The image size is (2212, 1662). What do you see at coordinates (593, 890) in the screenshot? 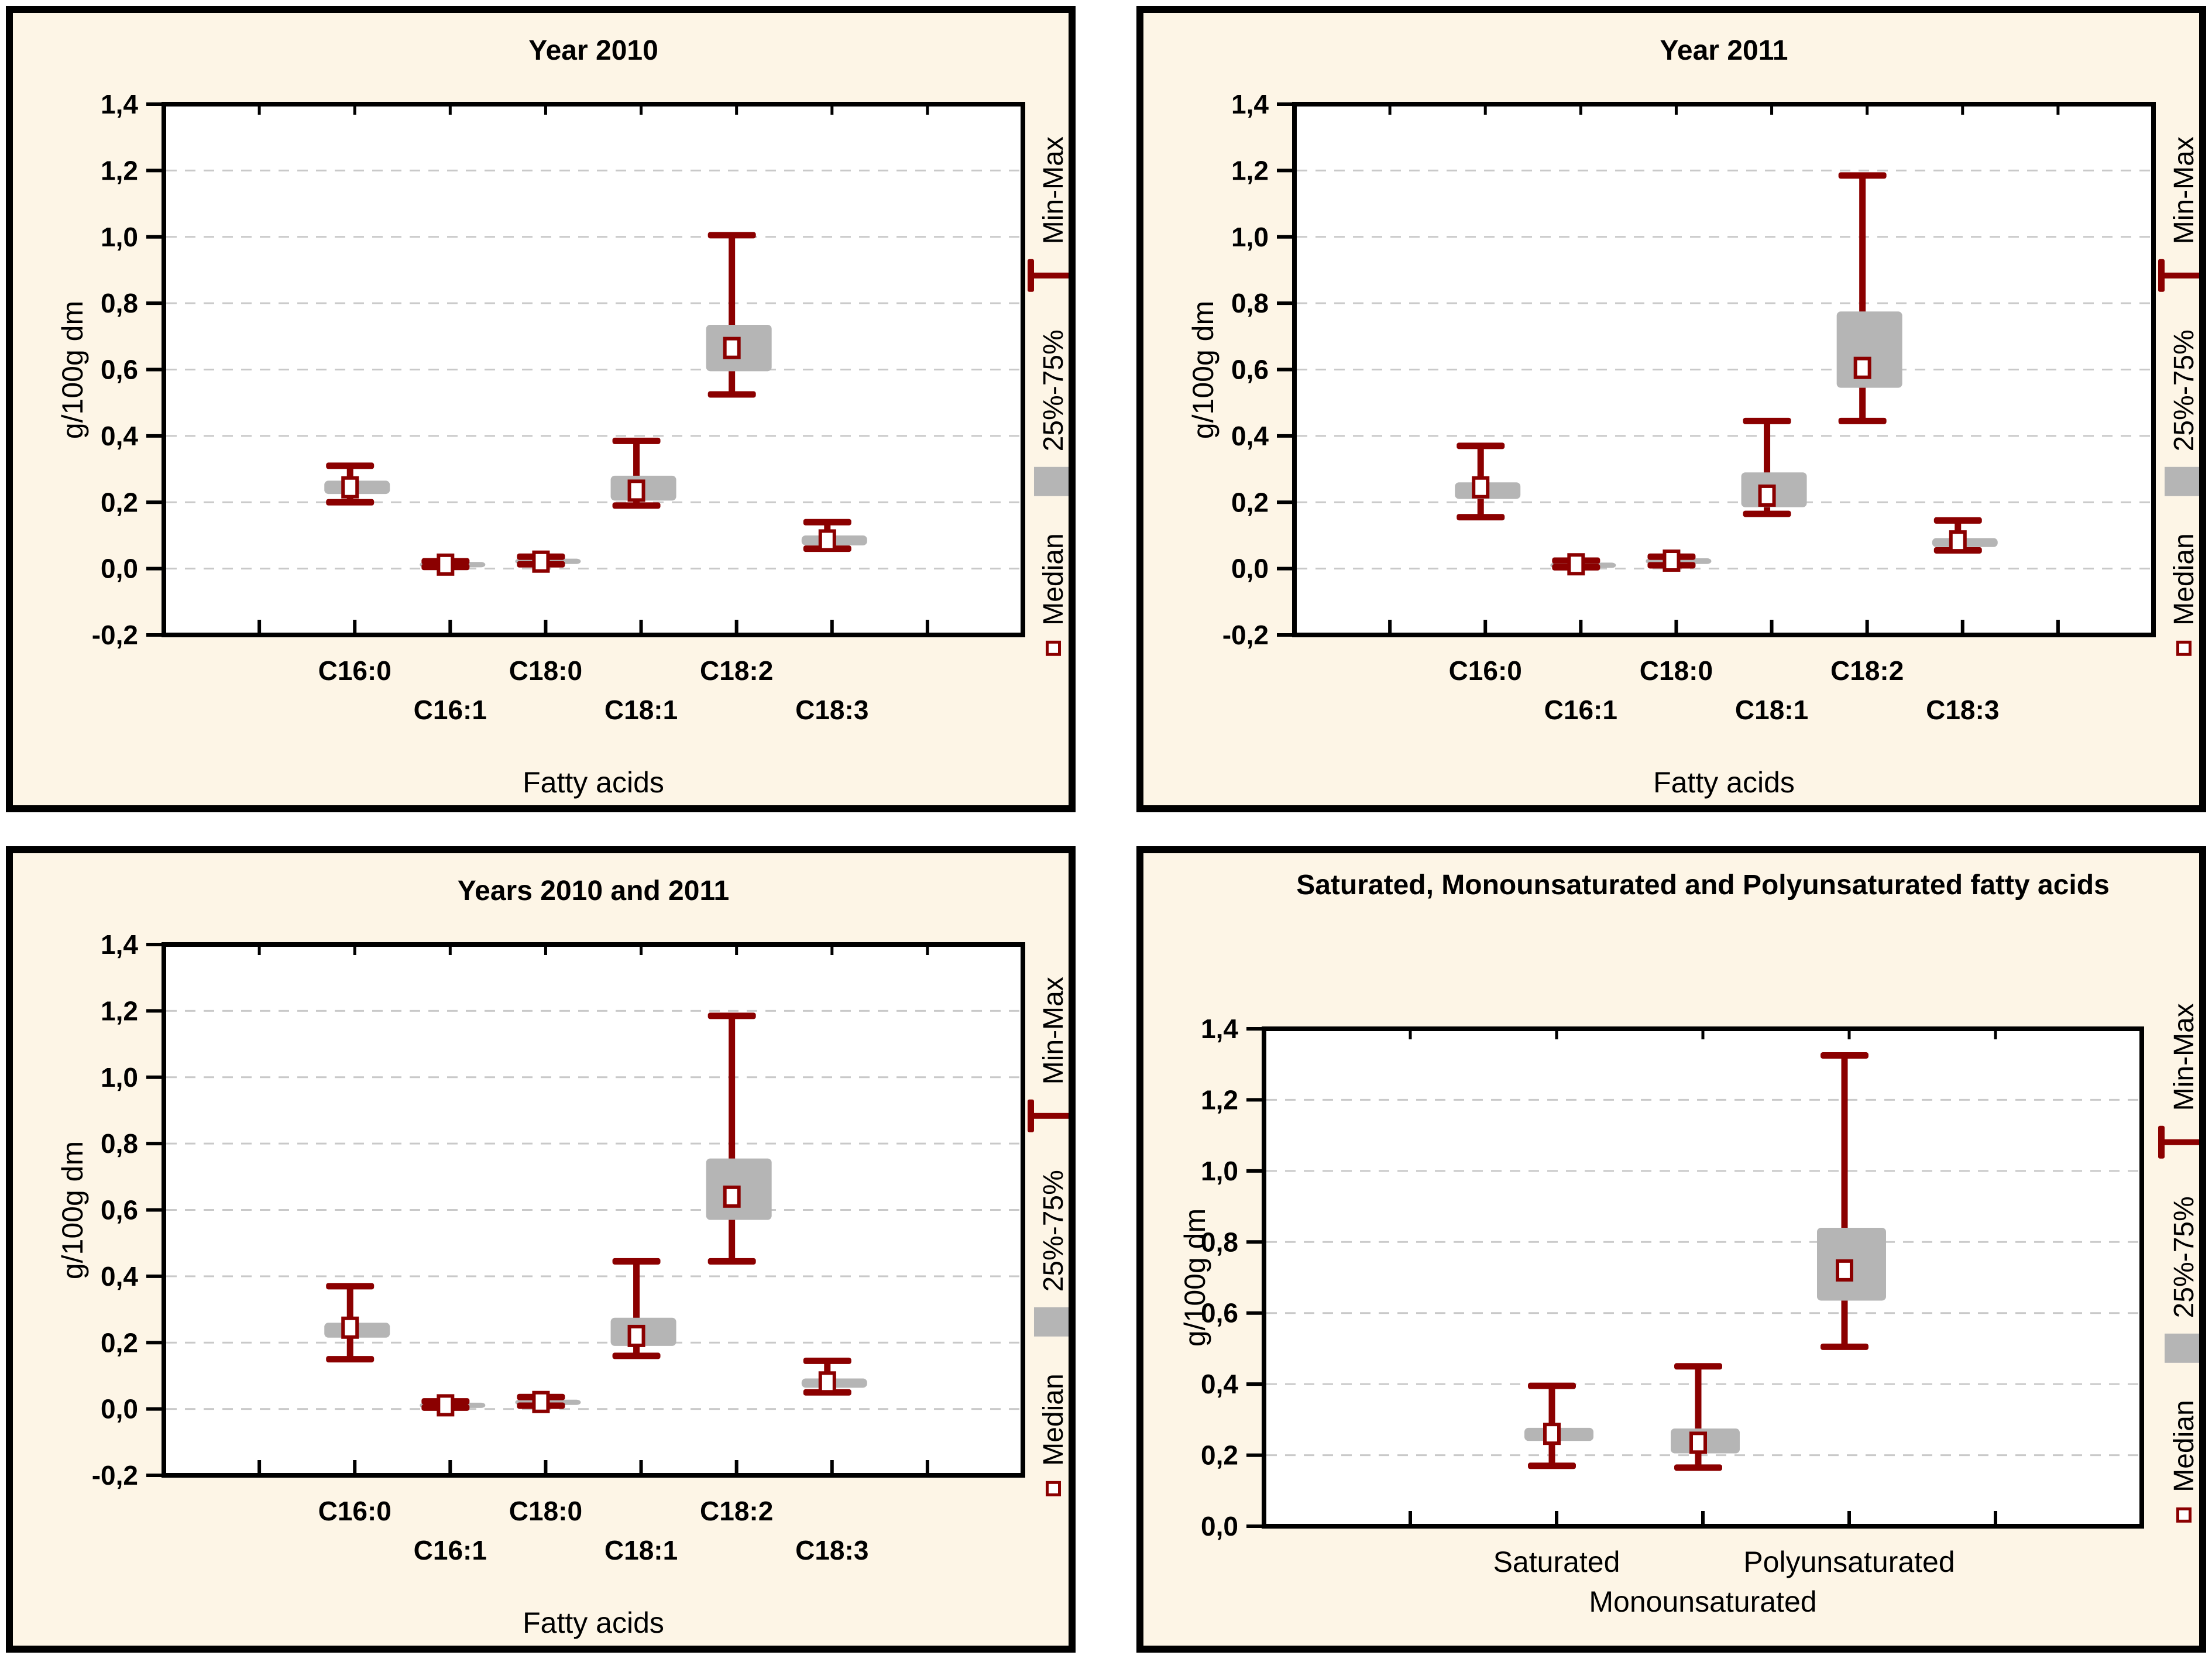
I see `chart-title: Years 2010 and 2011` at bounding box center [593, 890].